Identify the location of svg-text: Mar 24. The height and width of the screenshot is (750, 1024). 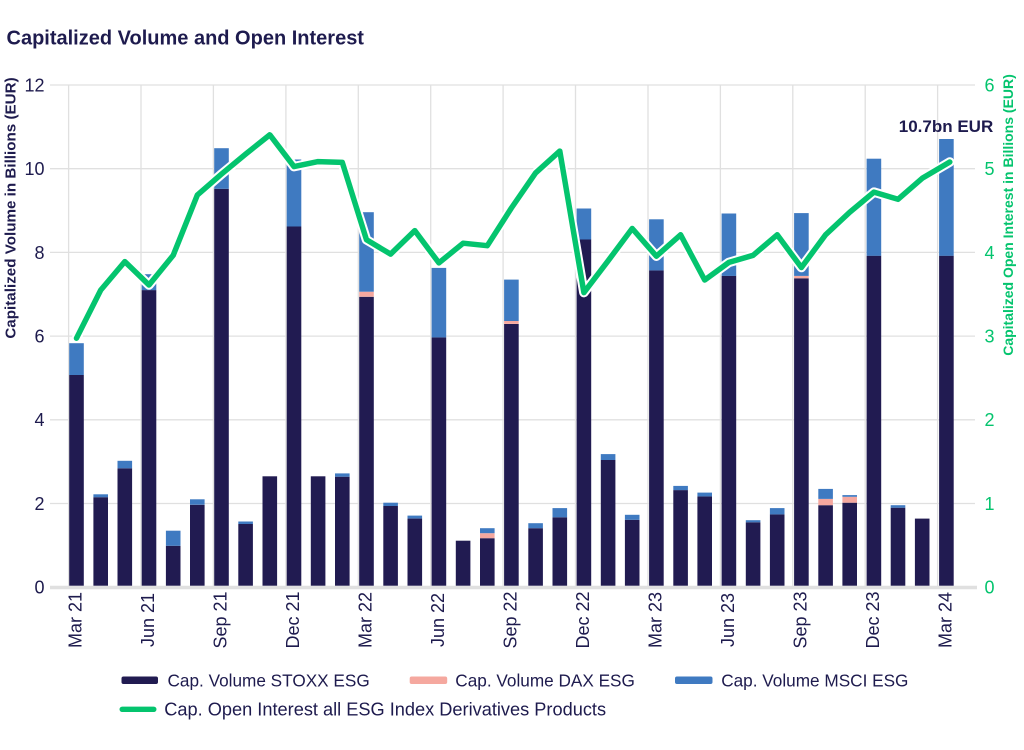
(945, 620).